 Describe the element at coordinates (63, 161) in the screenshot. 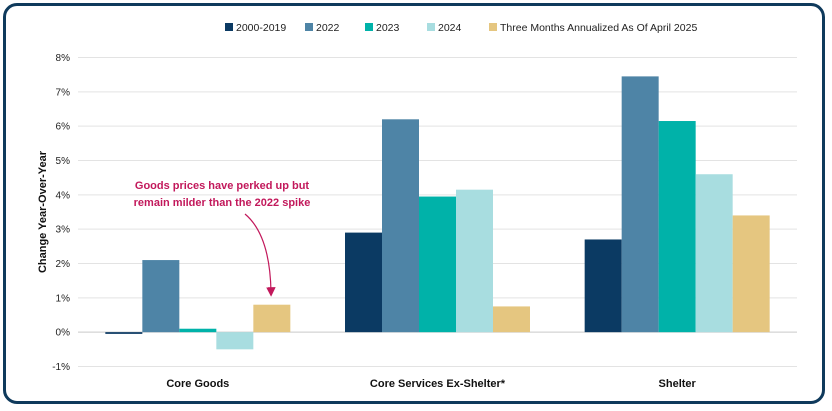

I see `y-tick-label: 5%` at that location.